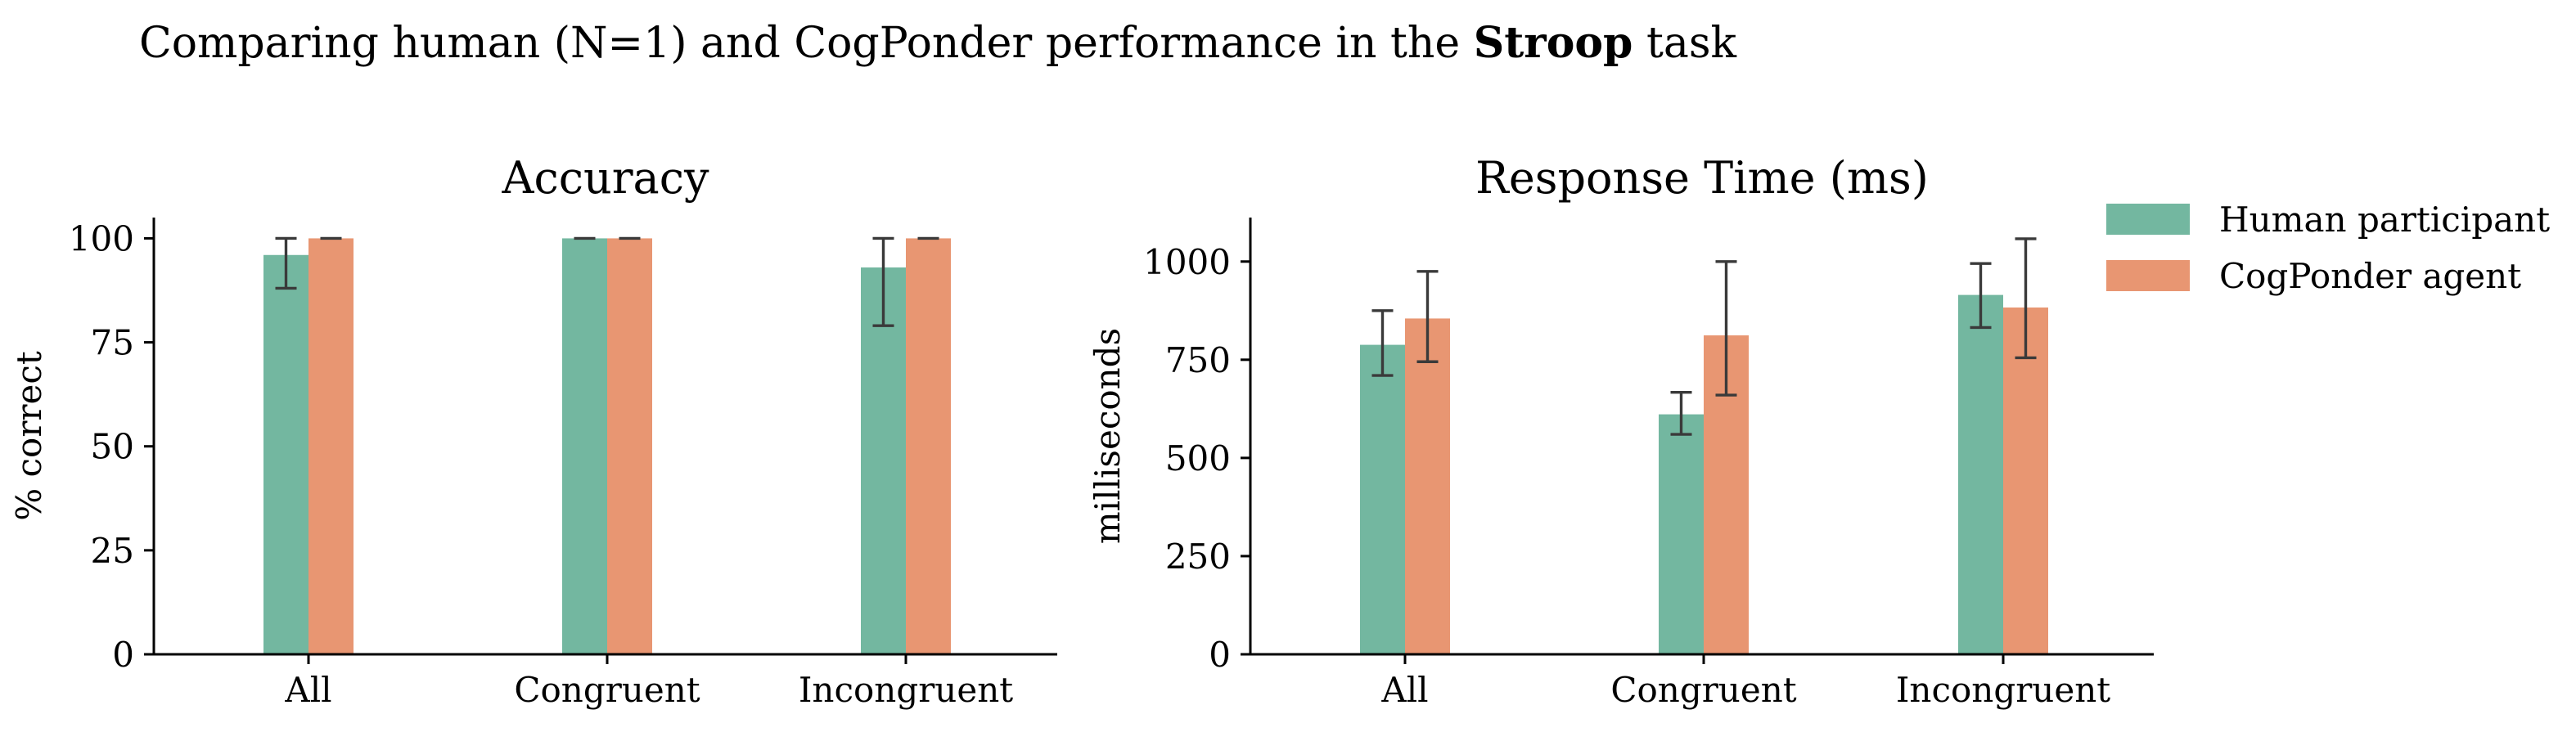 The height and width of the screenshot is (741, 2576). What do you see at coordinates (1108, 436) in the screenshot?
I see `y-axis-label: milliseconds` at bounding box center [1108, 436].